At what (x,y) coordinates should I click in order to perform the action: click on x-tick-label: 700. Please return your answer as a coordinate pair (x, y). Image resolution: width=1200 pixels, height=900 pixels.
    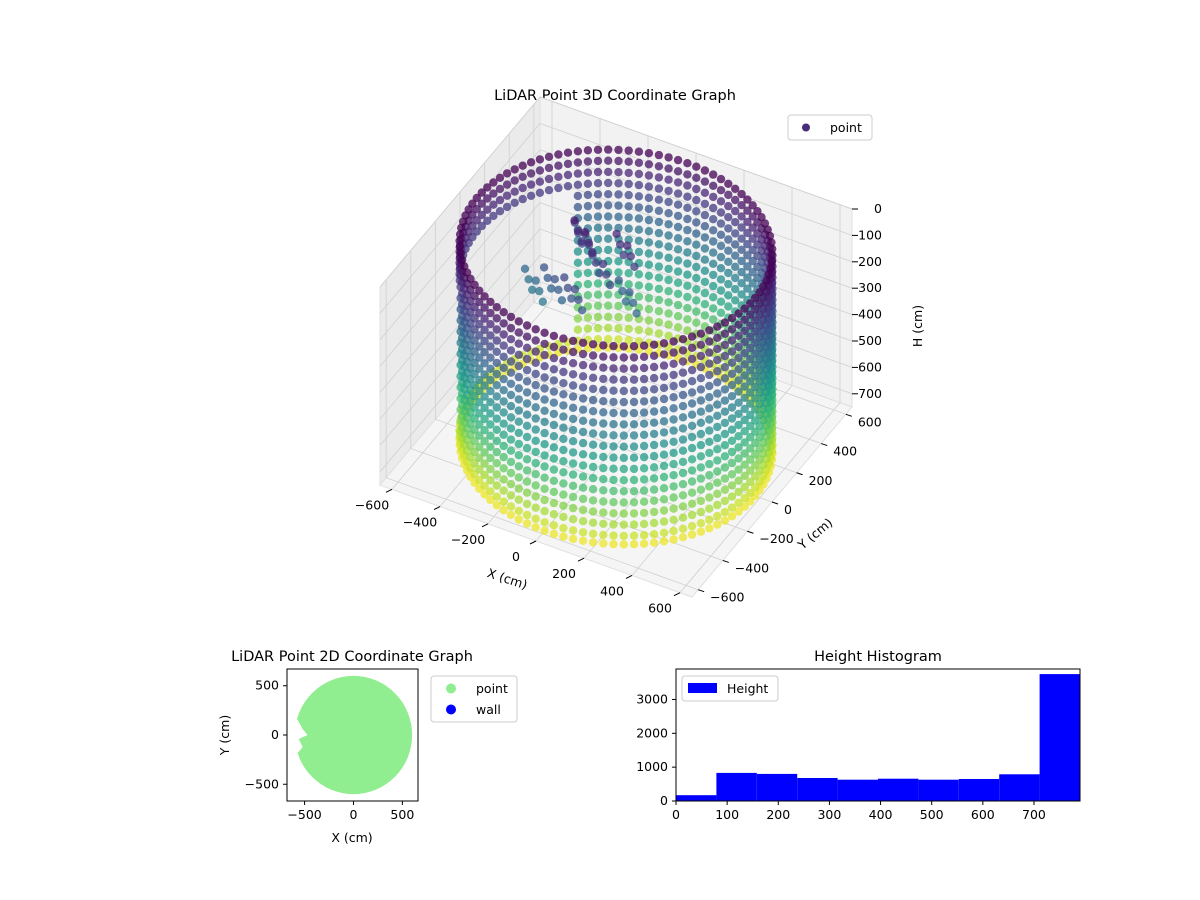
    Looking at the image, I should click on (1034, 814).